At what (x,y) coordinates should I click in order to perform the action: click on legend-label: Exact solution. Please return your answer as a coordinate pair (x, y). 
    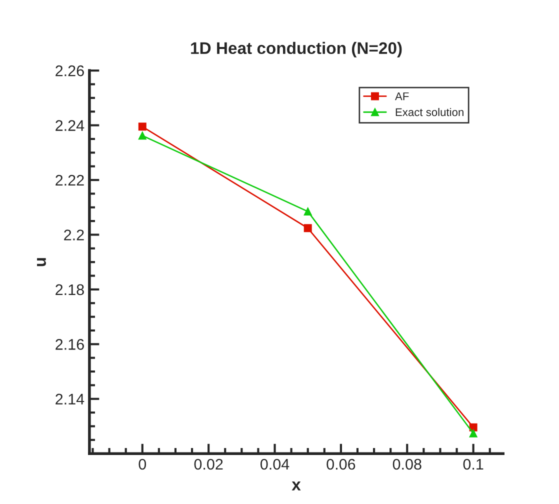
    Looking at the image, I should click on (430, 112).